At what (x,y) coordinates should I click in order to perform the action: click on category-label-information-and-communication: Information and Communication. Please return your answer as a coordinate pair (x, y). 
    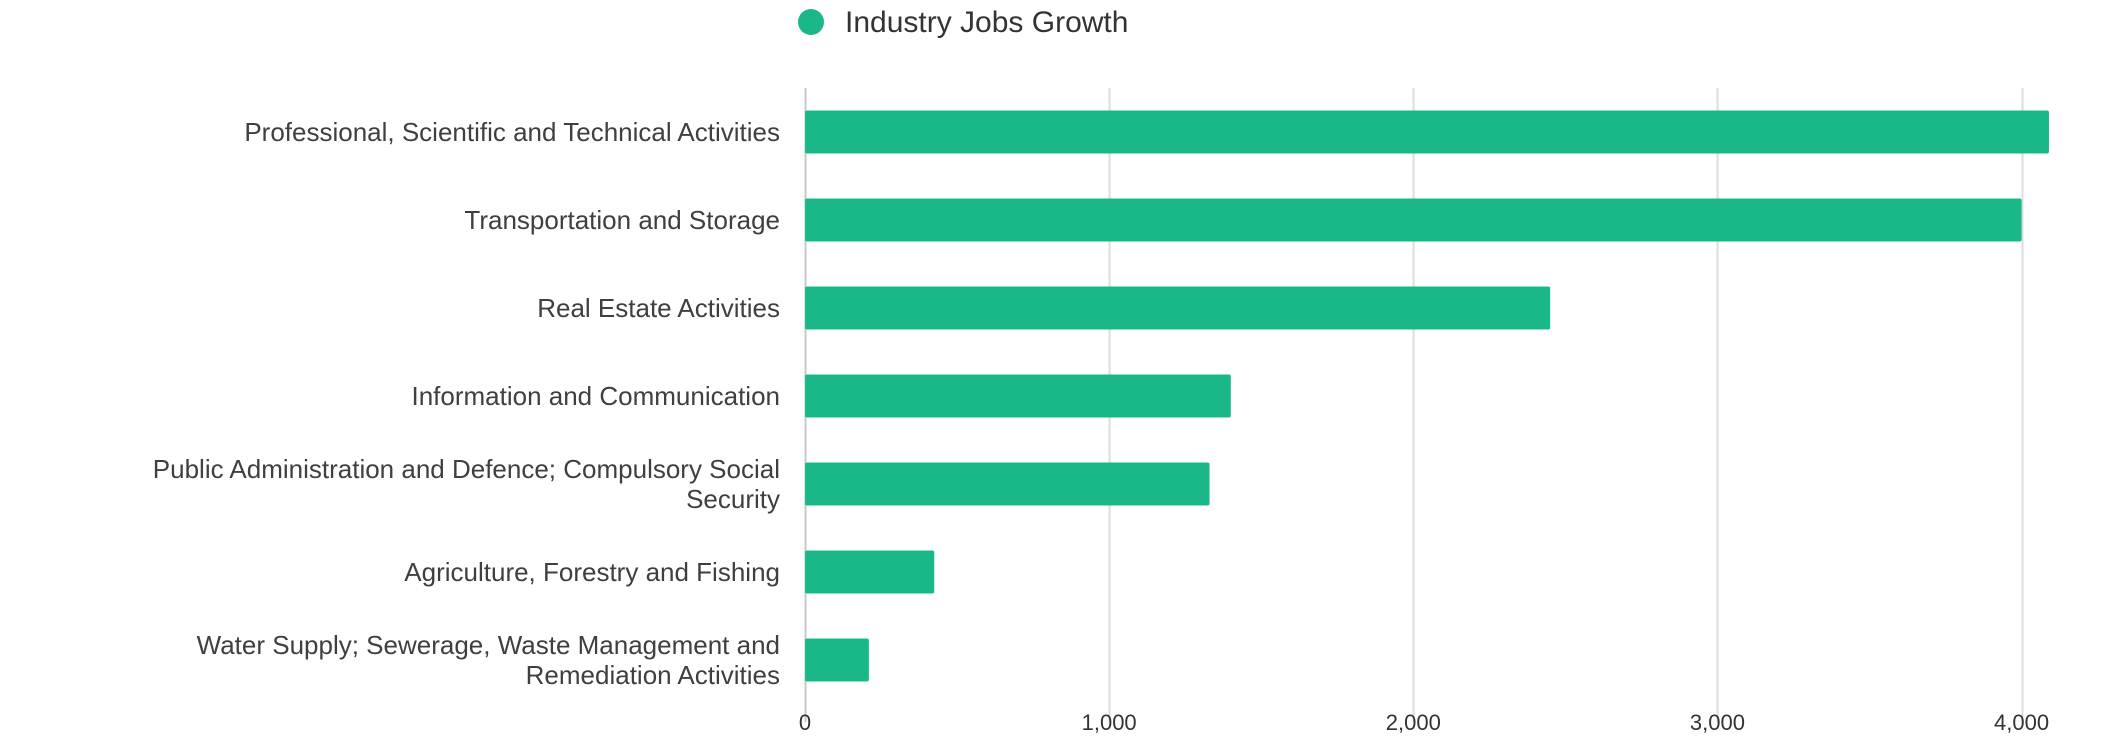
    Looking at the image, I should click on (595, 396).